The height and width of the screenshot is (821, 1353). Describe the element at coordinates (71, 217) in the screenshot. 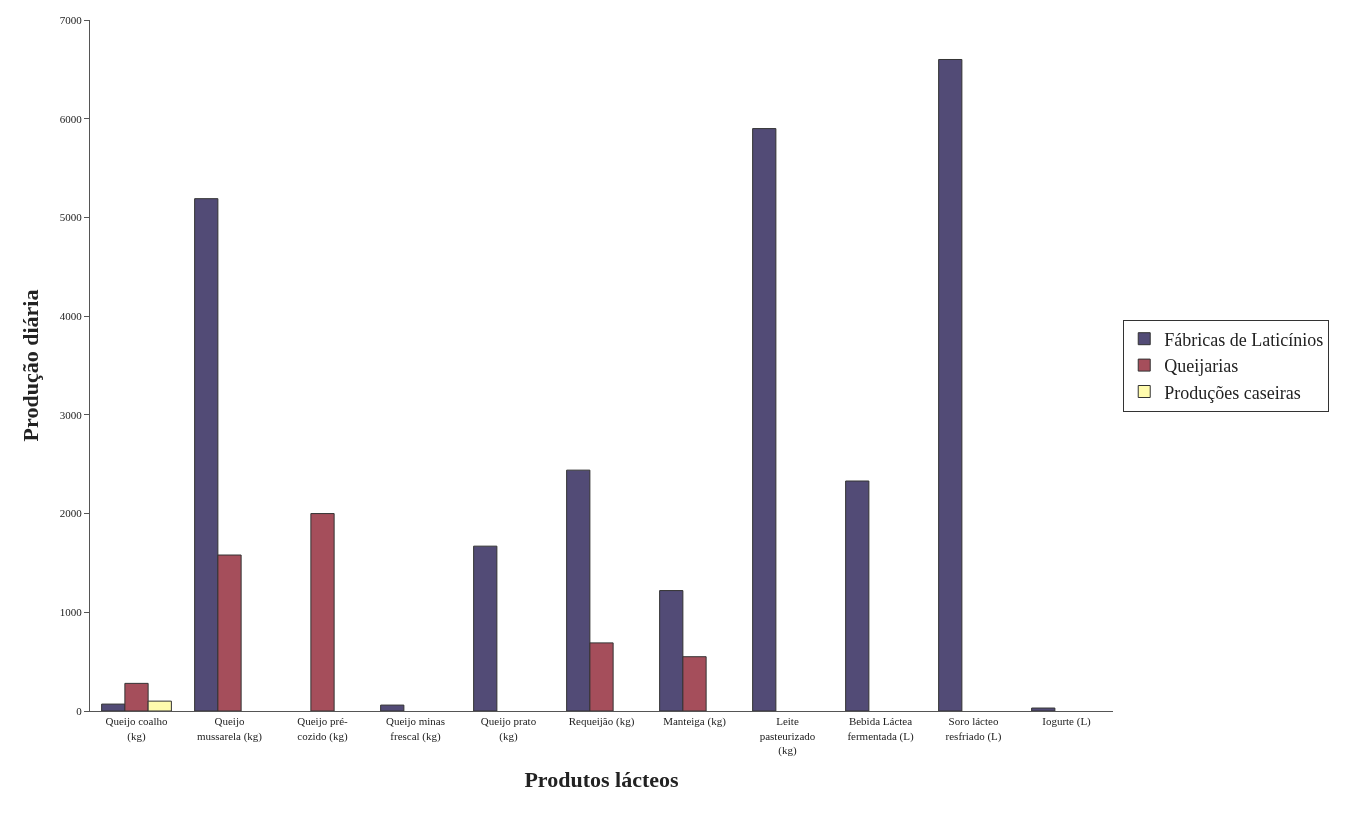

I see `y-tick-label: 5000` at that location.